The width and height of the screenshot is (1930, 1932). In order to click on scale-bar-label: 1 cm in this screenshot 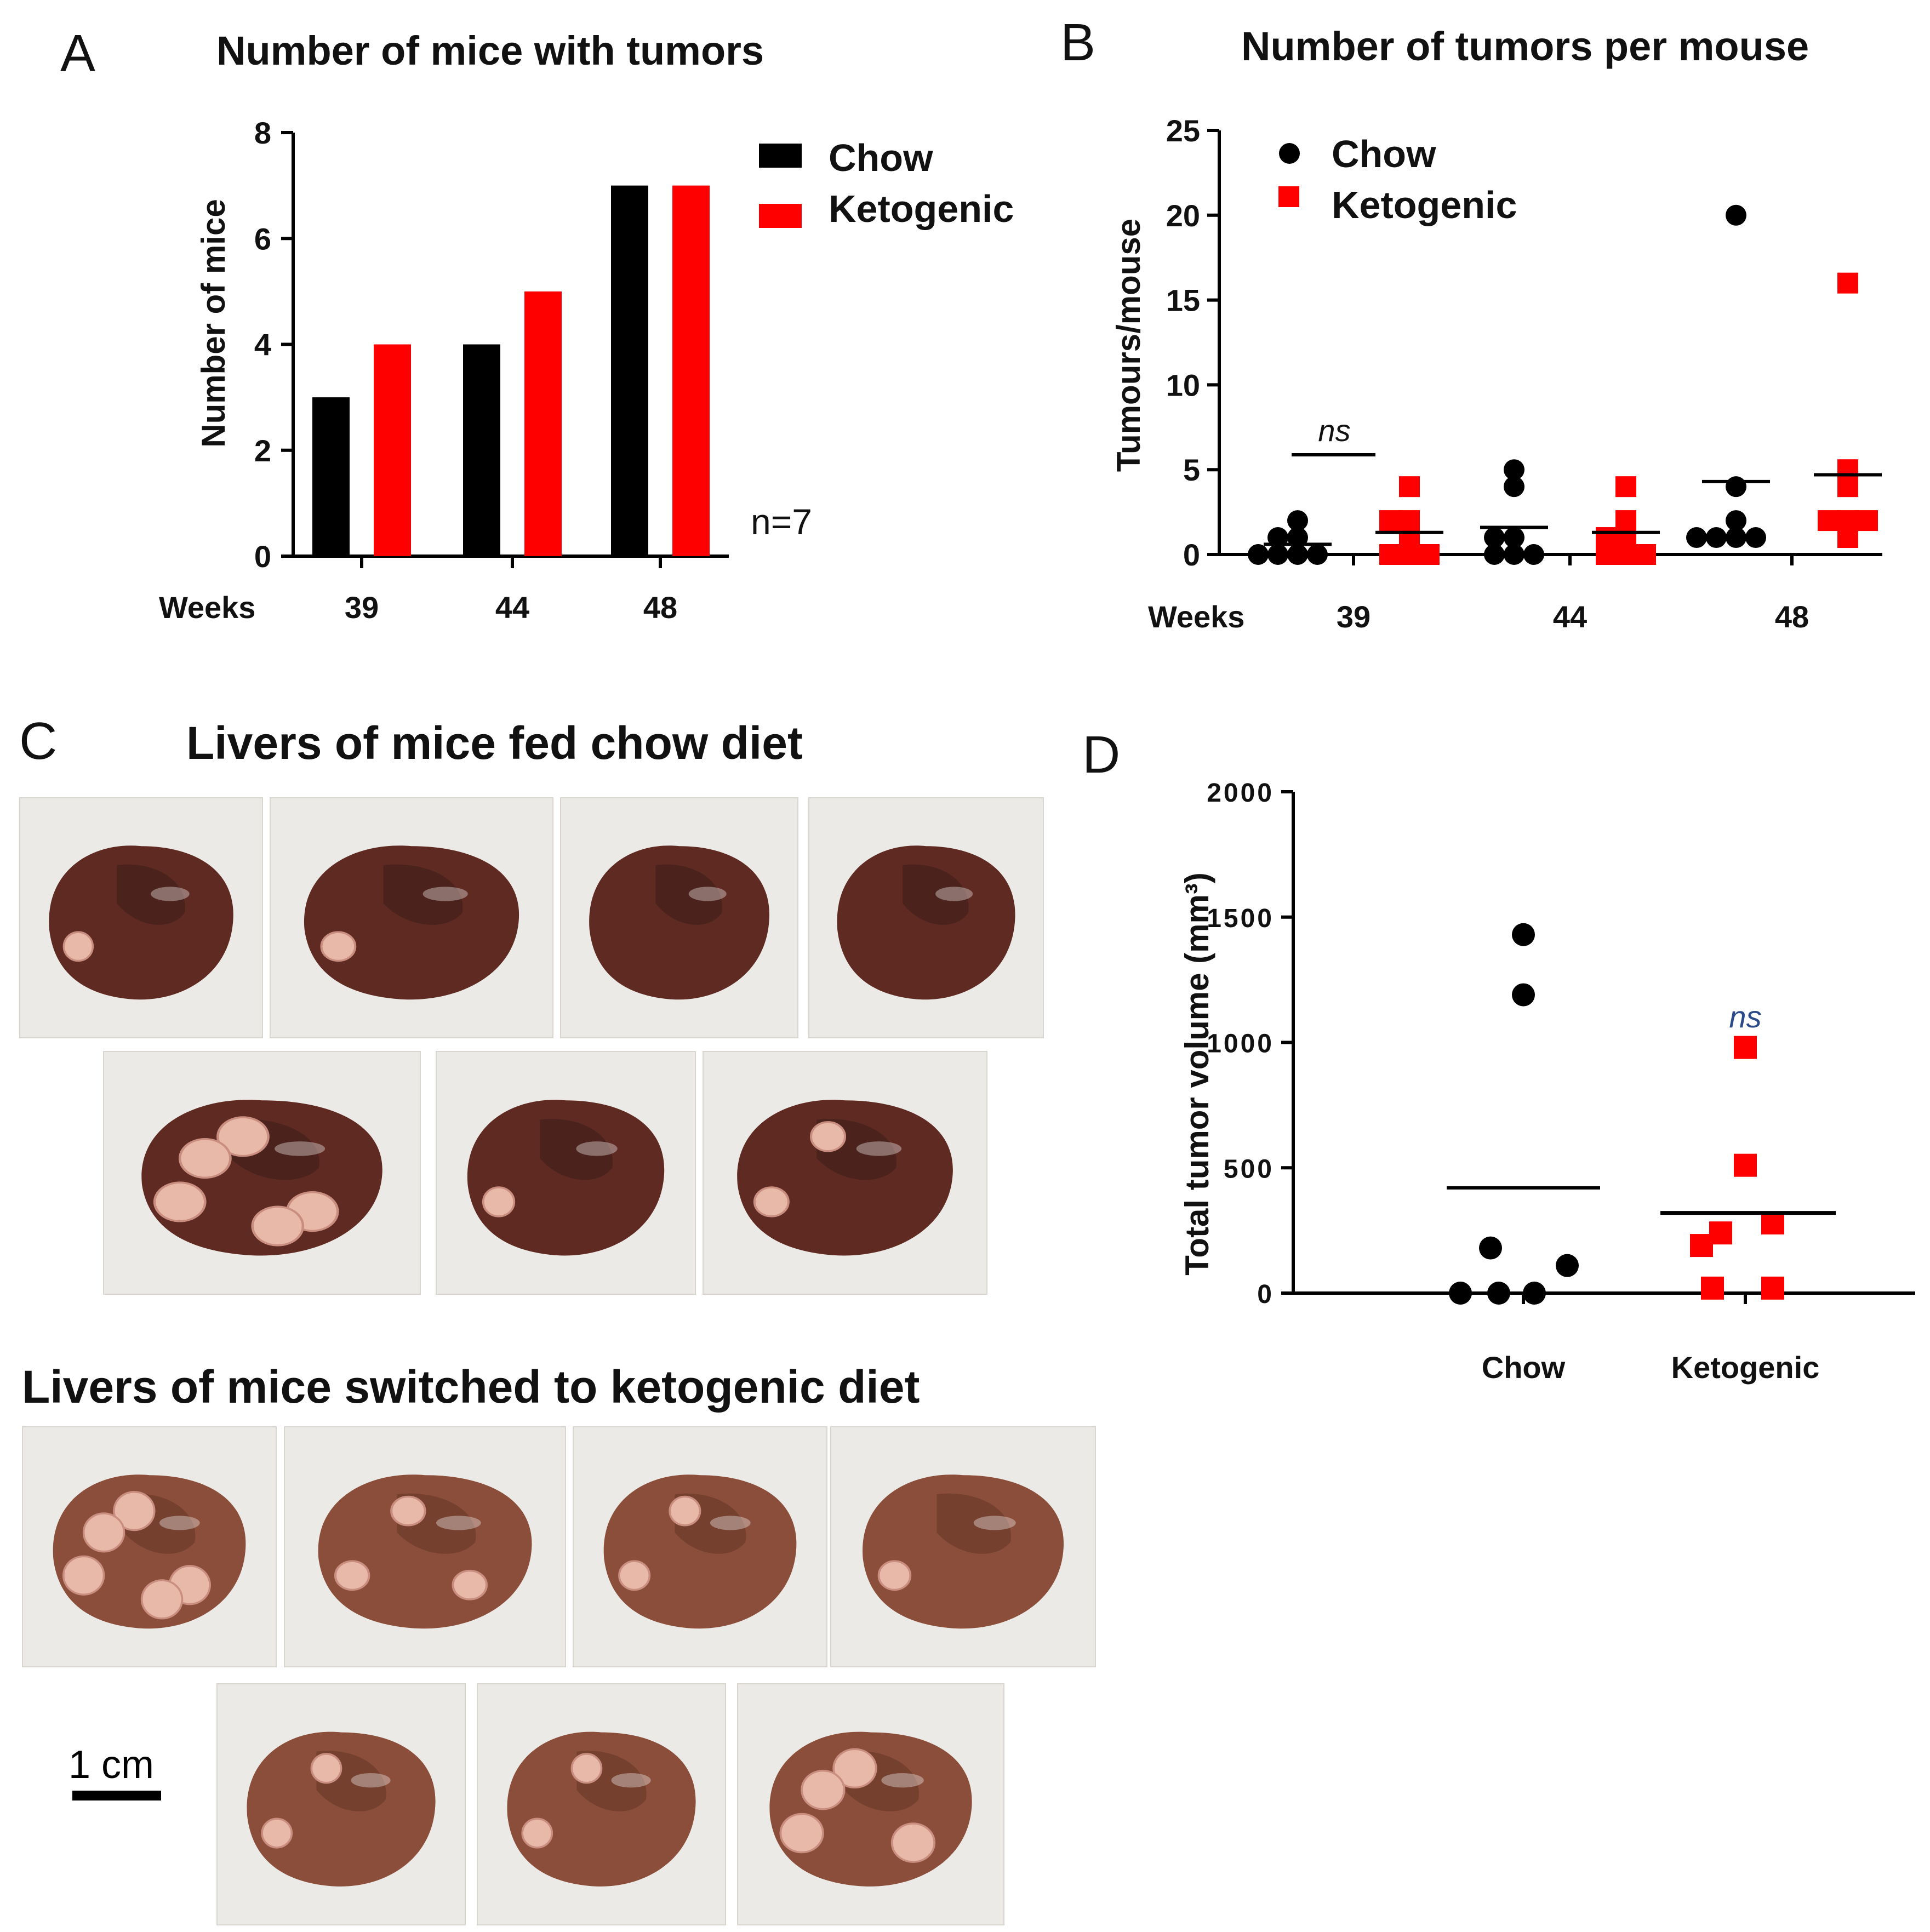, I will do `click(111, 1765)`.